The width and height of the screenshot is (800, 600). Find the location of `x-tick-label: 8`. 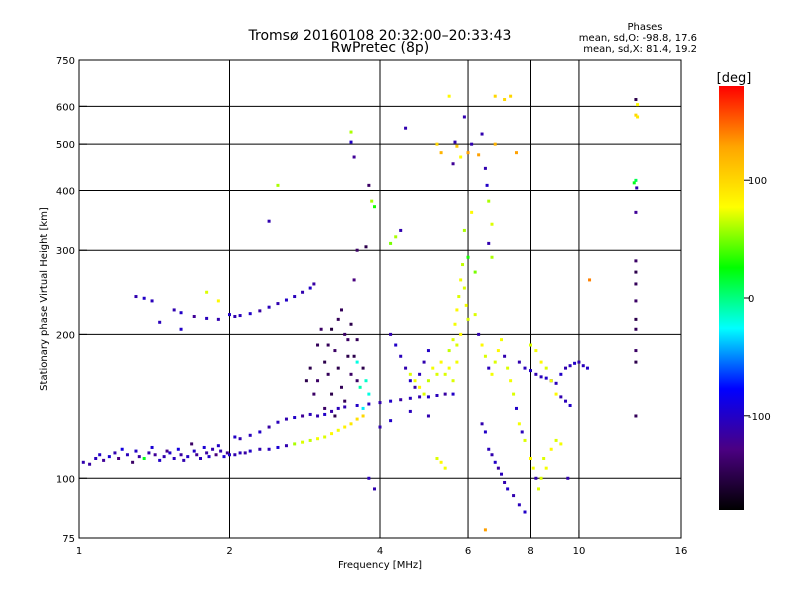

x-tick-label: 8 is located at coordinates (530, 551).